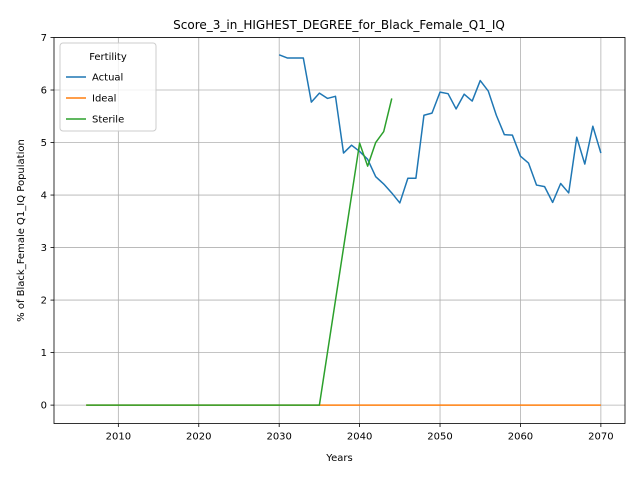  What do you see at coordinates (198, 437) in the screenshot?
I see `x-tick-label: 2020` at bounding box center [198, 437].